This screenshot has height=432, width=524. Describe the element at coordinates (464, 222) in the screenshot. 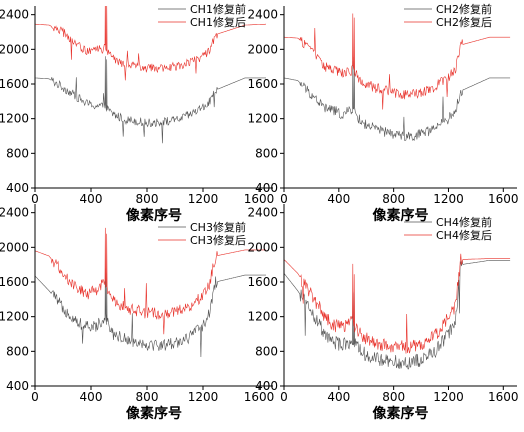

I see `legend-label: CH4修复前` at that location.